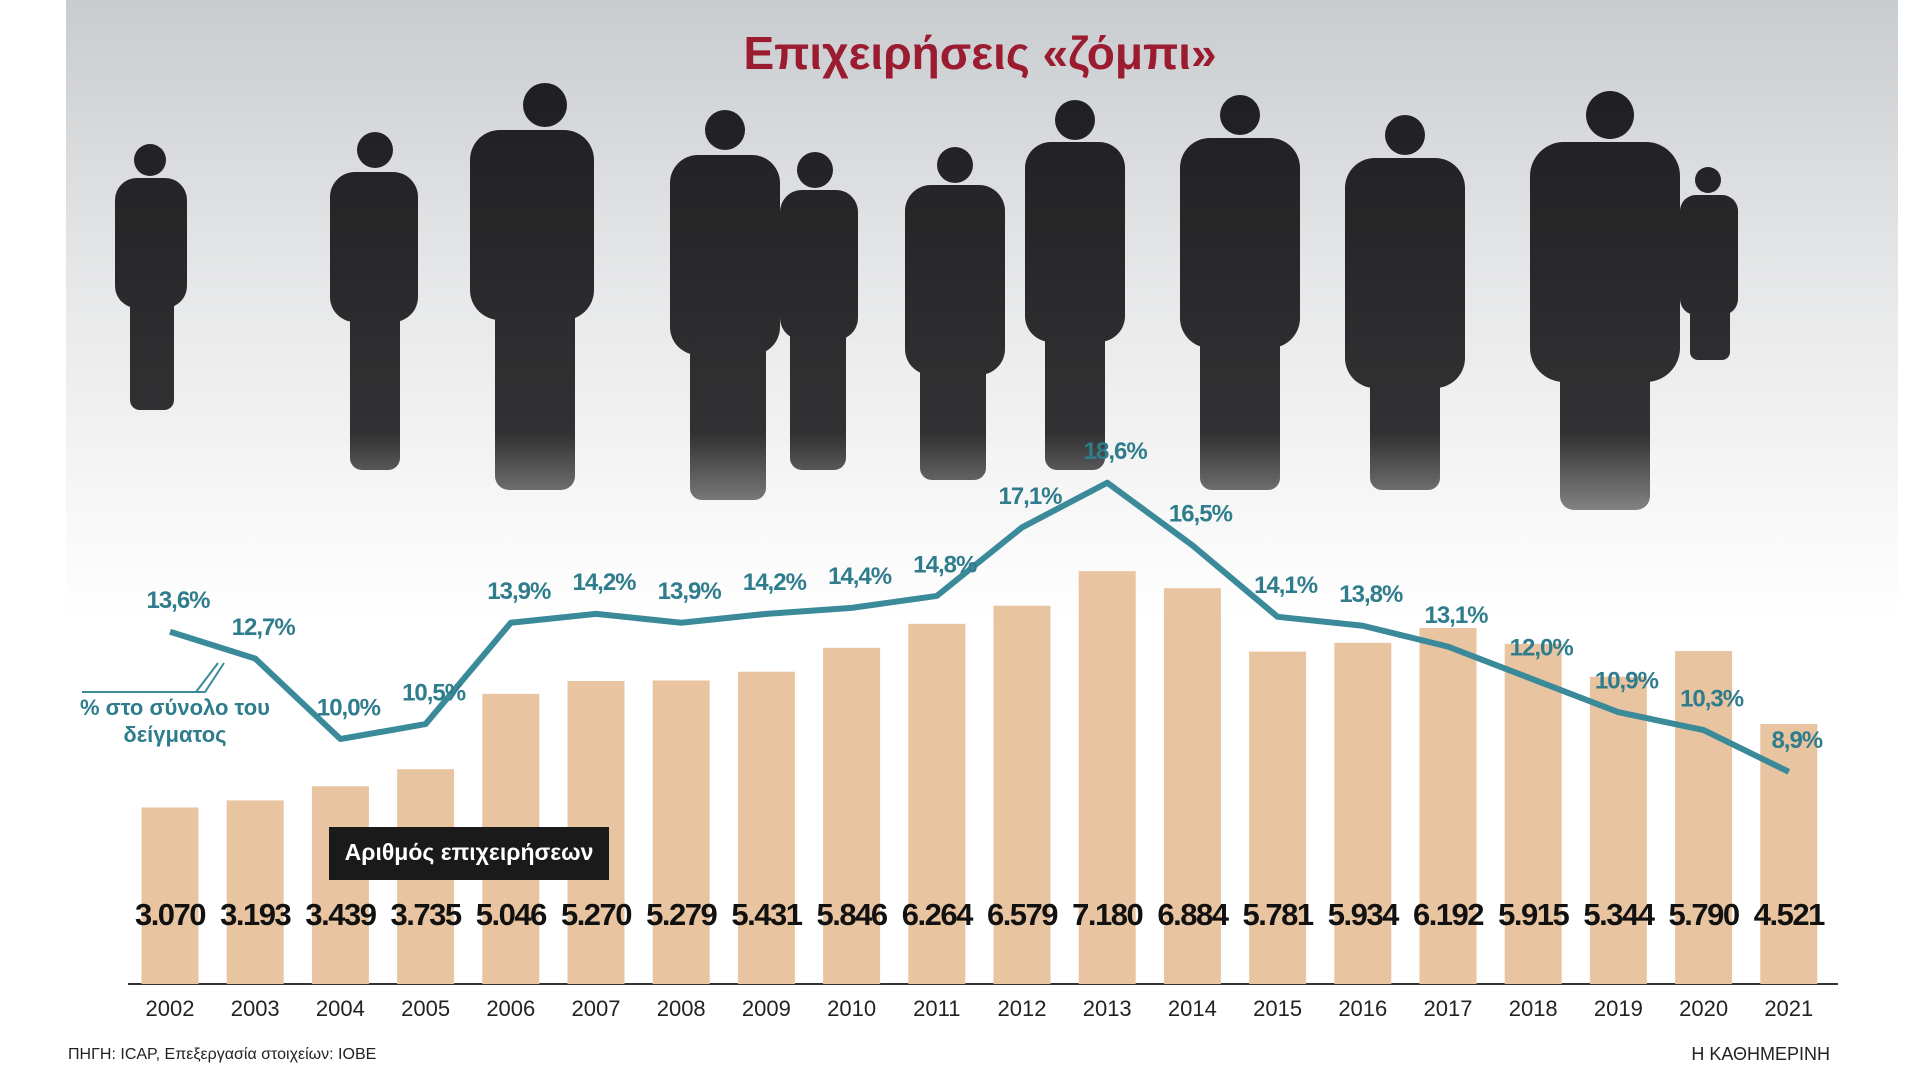  I want to click on x-tick-label: 2020, so click(1703, 1008).